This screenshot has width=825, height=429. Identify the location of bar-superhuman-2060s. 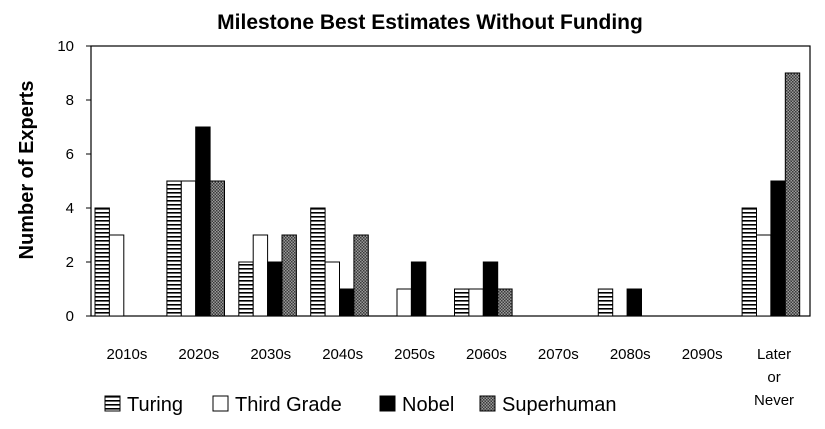
(505, 302).